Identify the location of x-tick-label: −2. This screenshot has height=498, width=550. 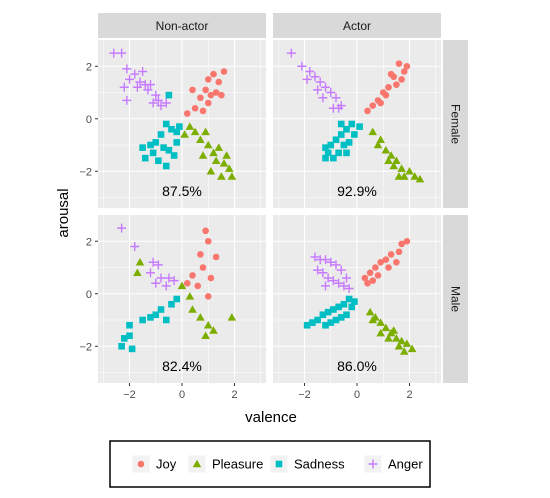
(304, 395).